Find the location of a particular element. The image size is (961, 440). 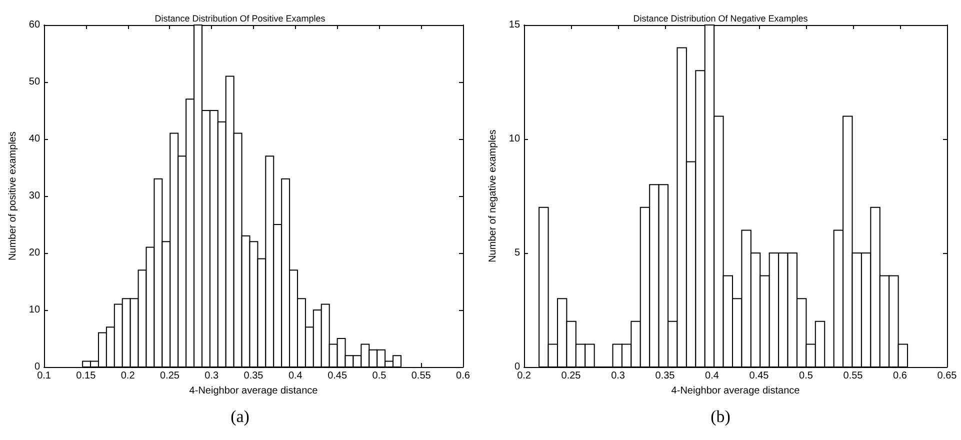

y-axis-title: Number of positive examples is located at coordinates (13, 196).